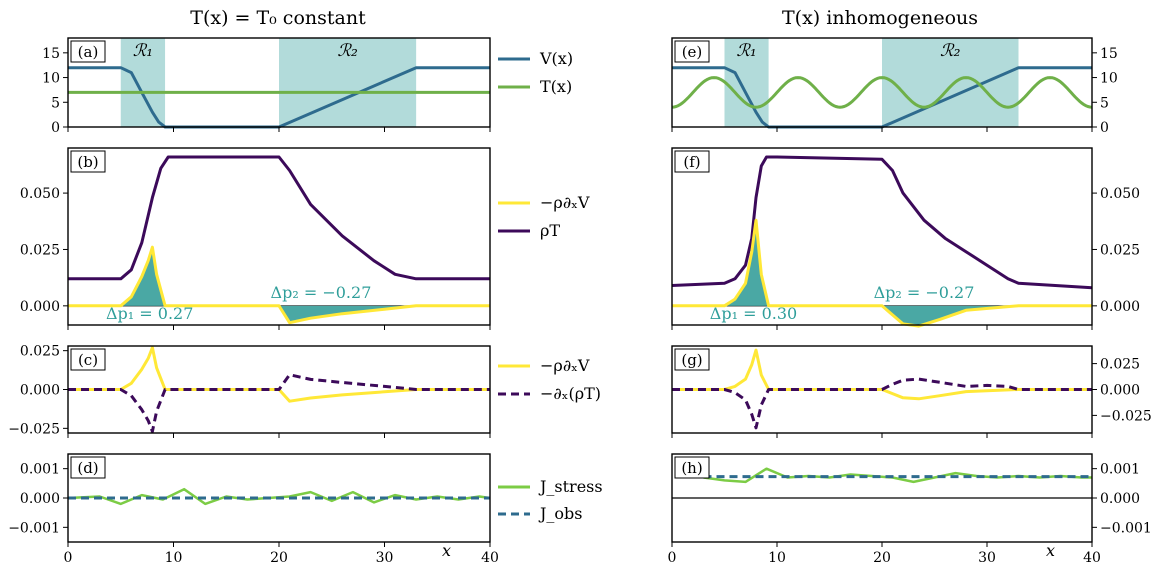 The width and height of the screenshot is (1163, 565). Describe the element at coordinates (149, 313) in the screenshot. I see `annotation-dp1-b: Δp₁ = 0.27` at that location.